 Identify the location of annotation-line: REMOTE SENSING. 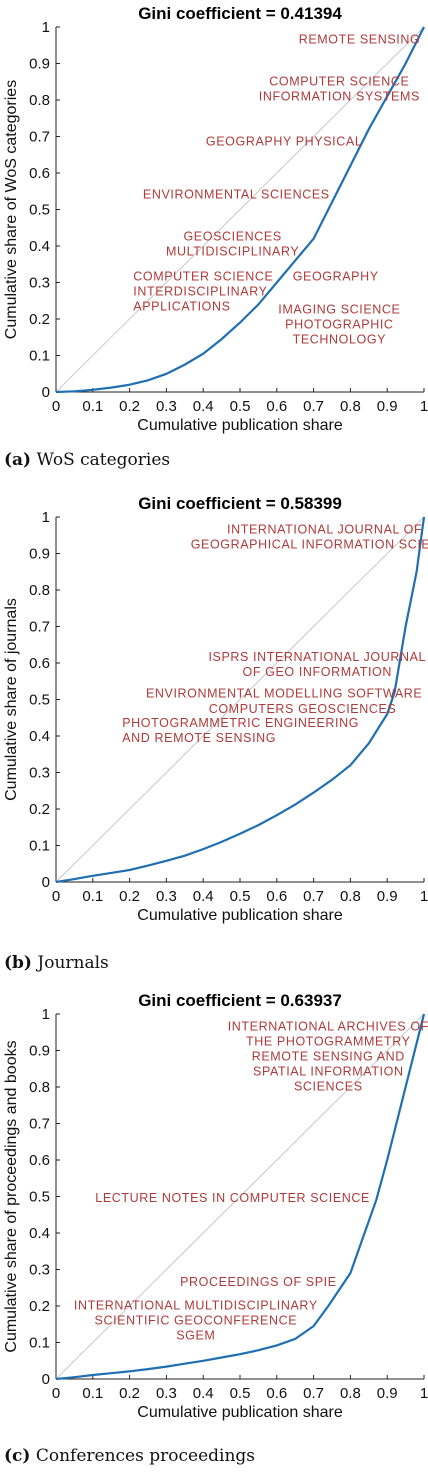
(360, 39).